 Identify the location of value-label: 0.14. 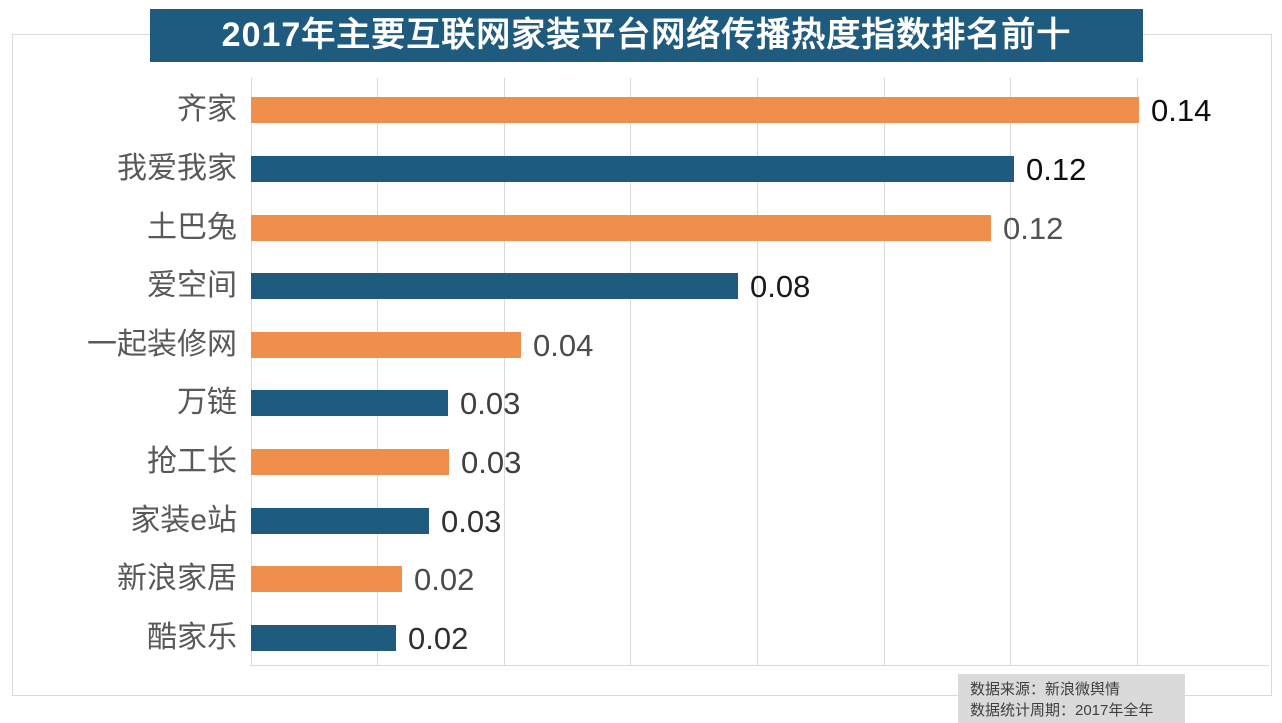
(1181, 110).